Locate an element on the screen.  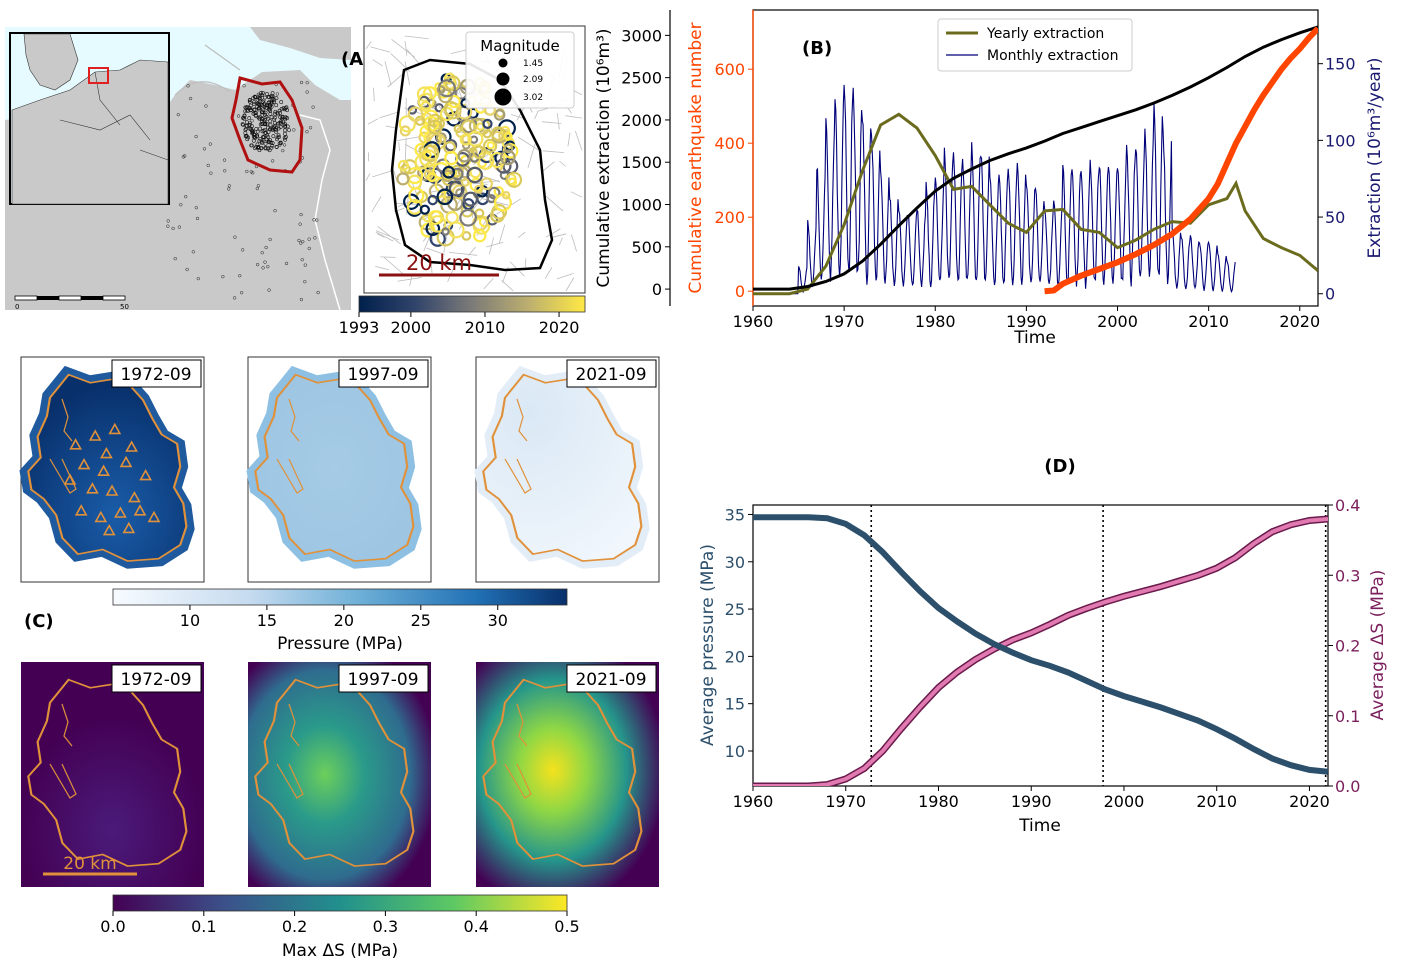
y-tick-label-mid: 0 is located at coordinates (740, 291).